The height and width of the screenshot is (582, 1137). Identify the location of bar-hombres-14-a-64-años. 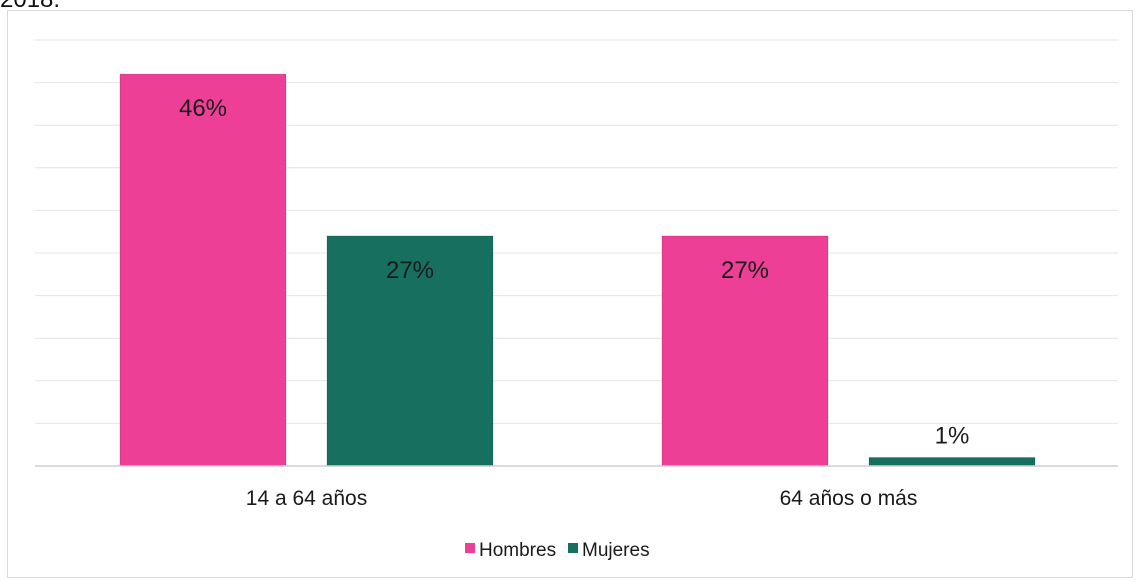
(203, 270).